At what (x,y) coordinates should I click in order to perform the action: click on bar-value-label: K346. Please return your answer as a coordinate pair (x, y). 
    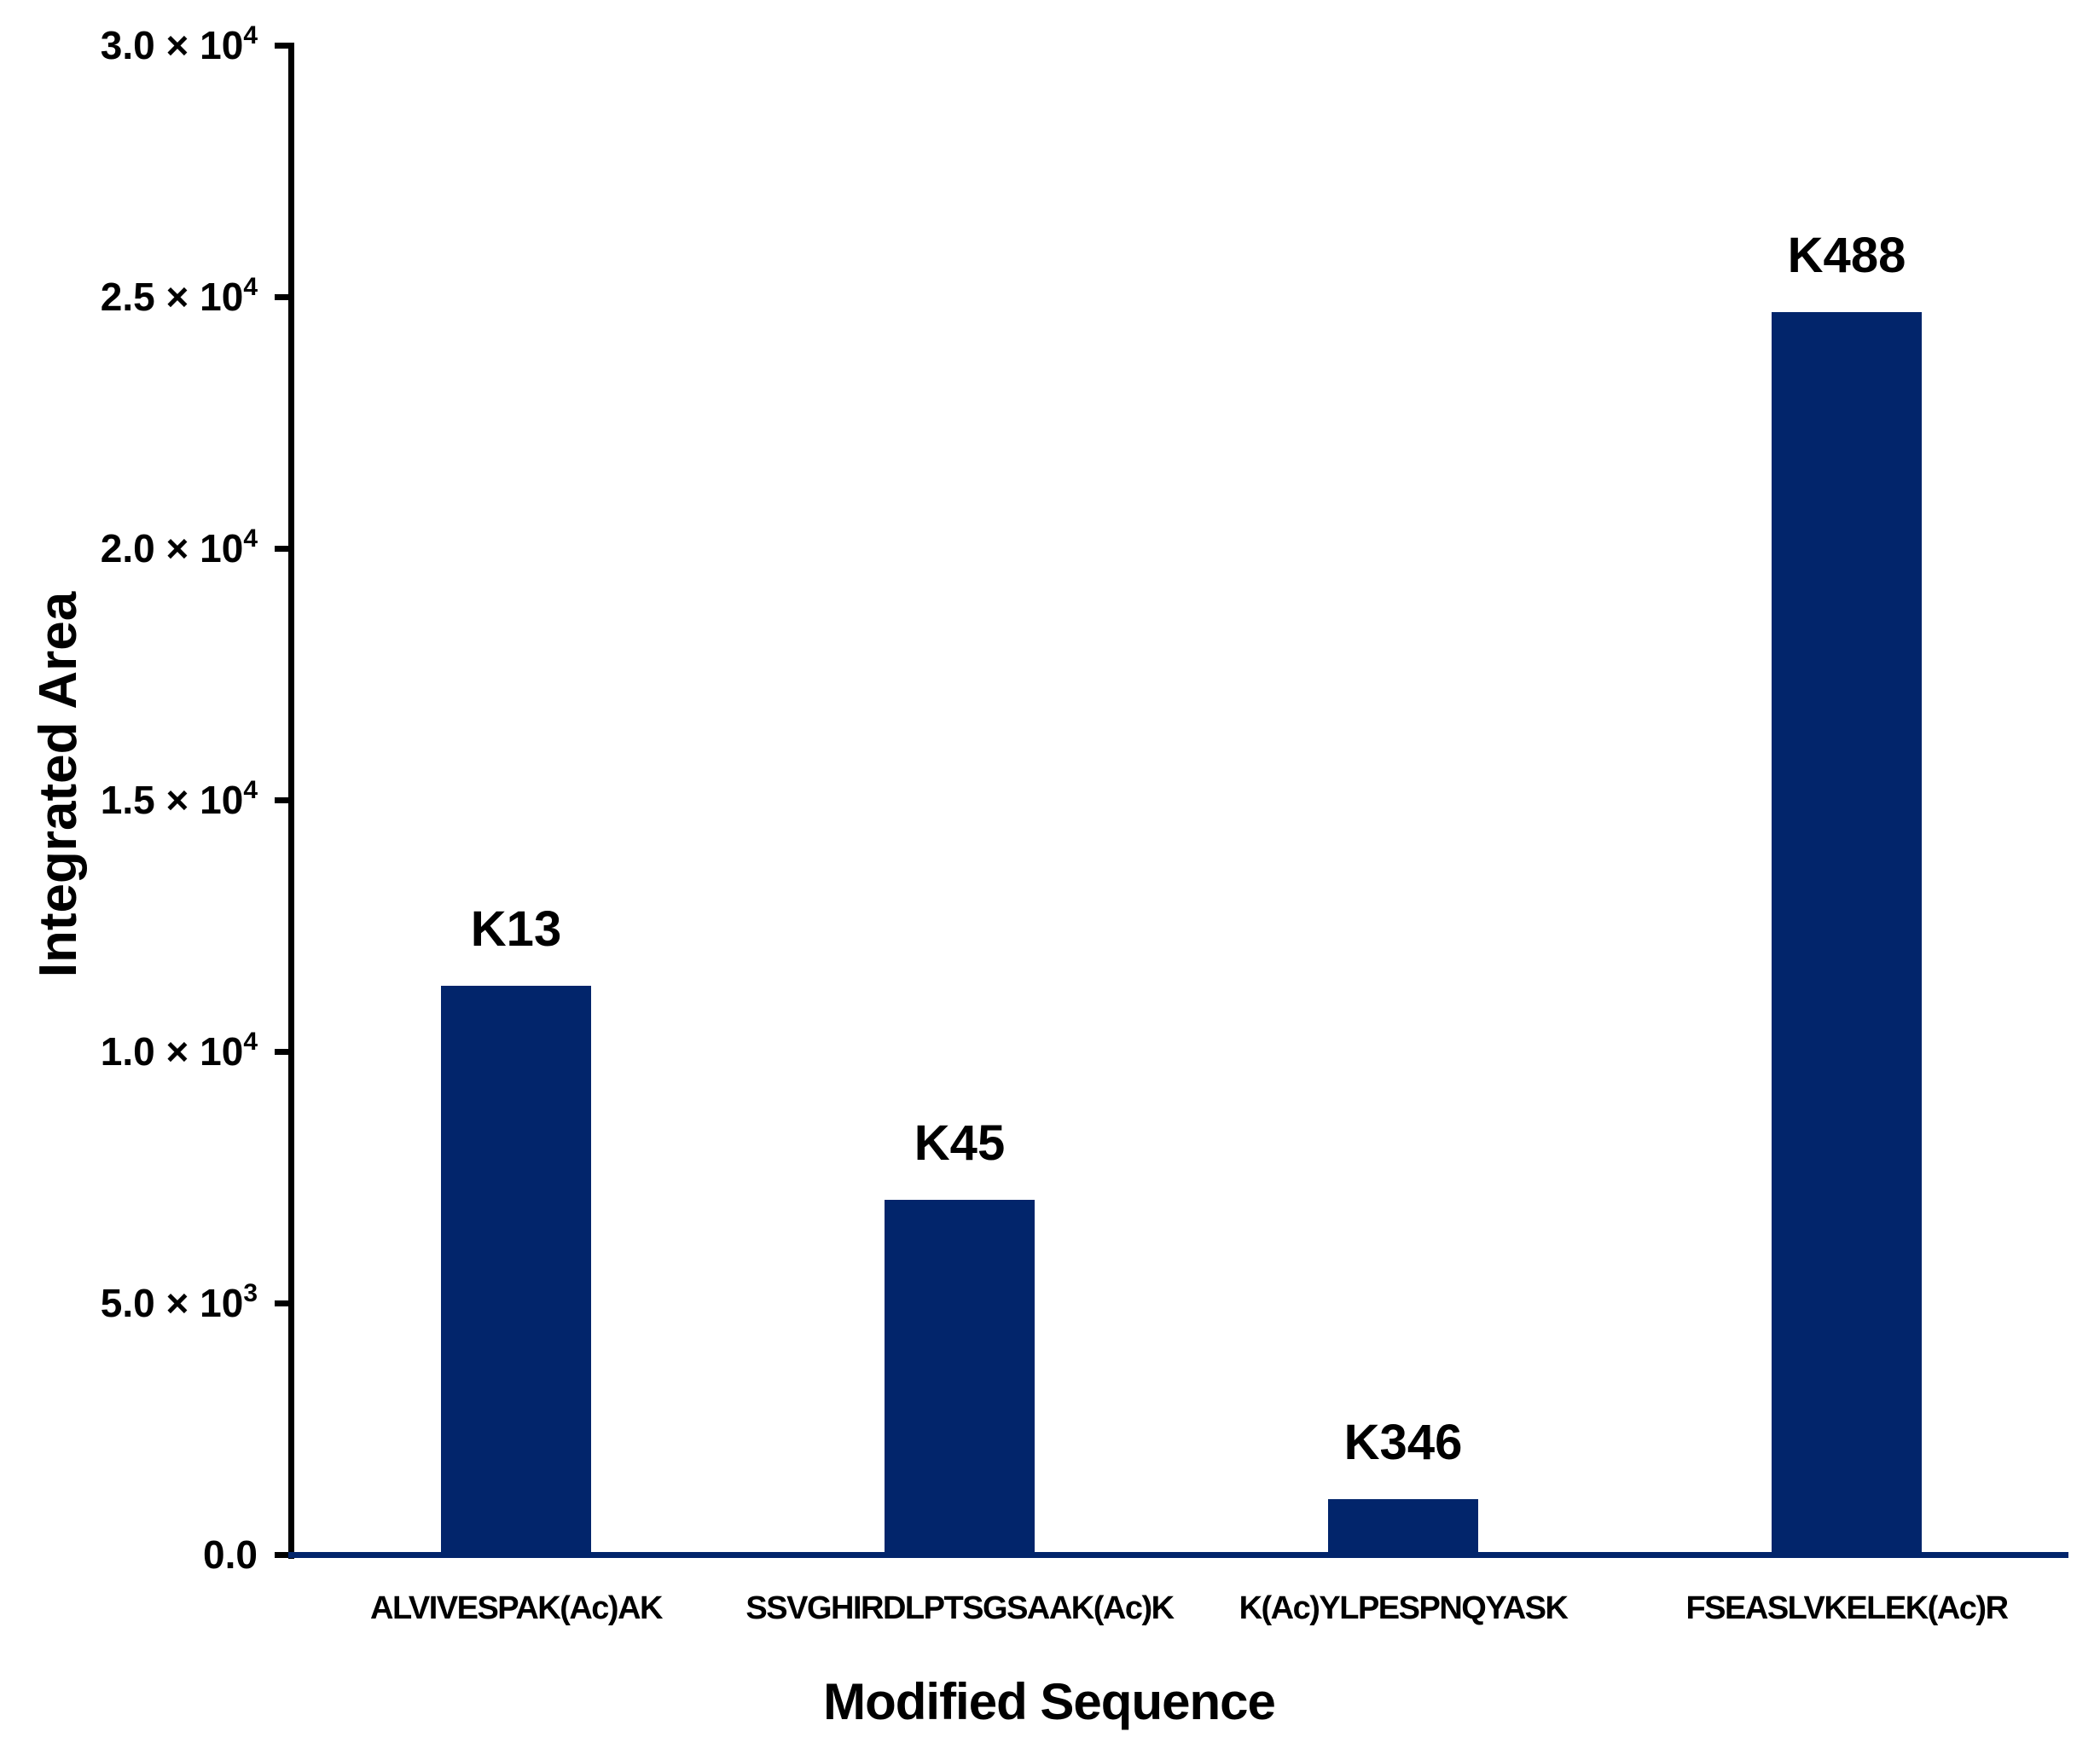
    Looking at the image, I should click on (1403, 1442).